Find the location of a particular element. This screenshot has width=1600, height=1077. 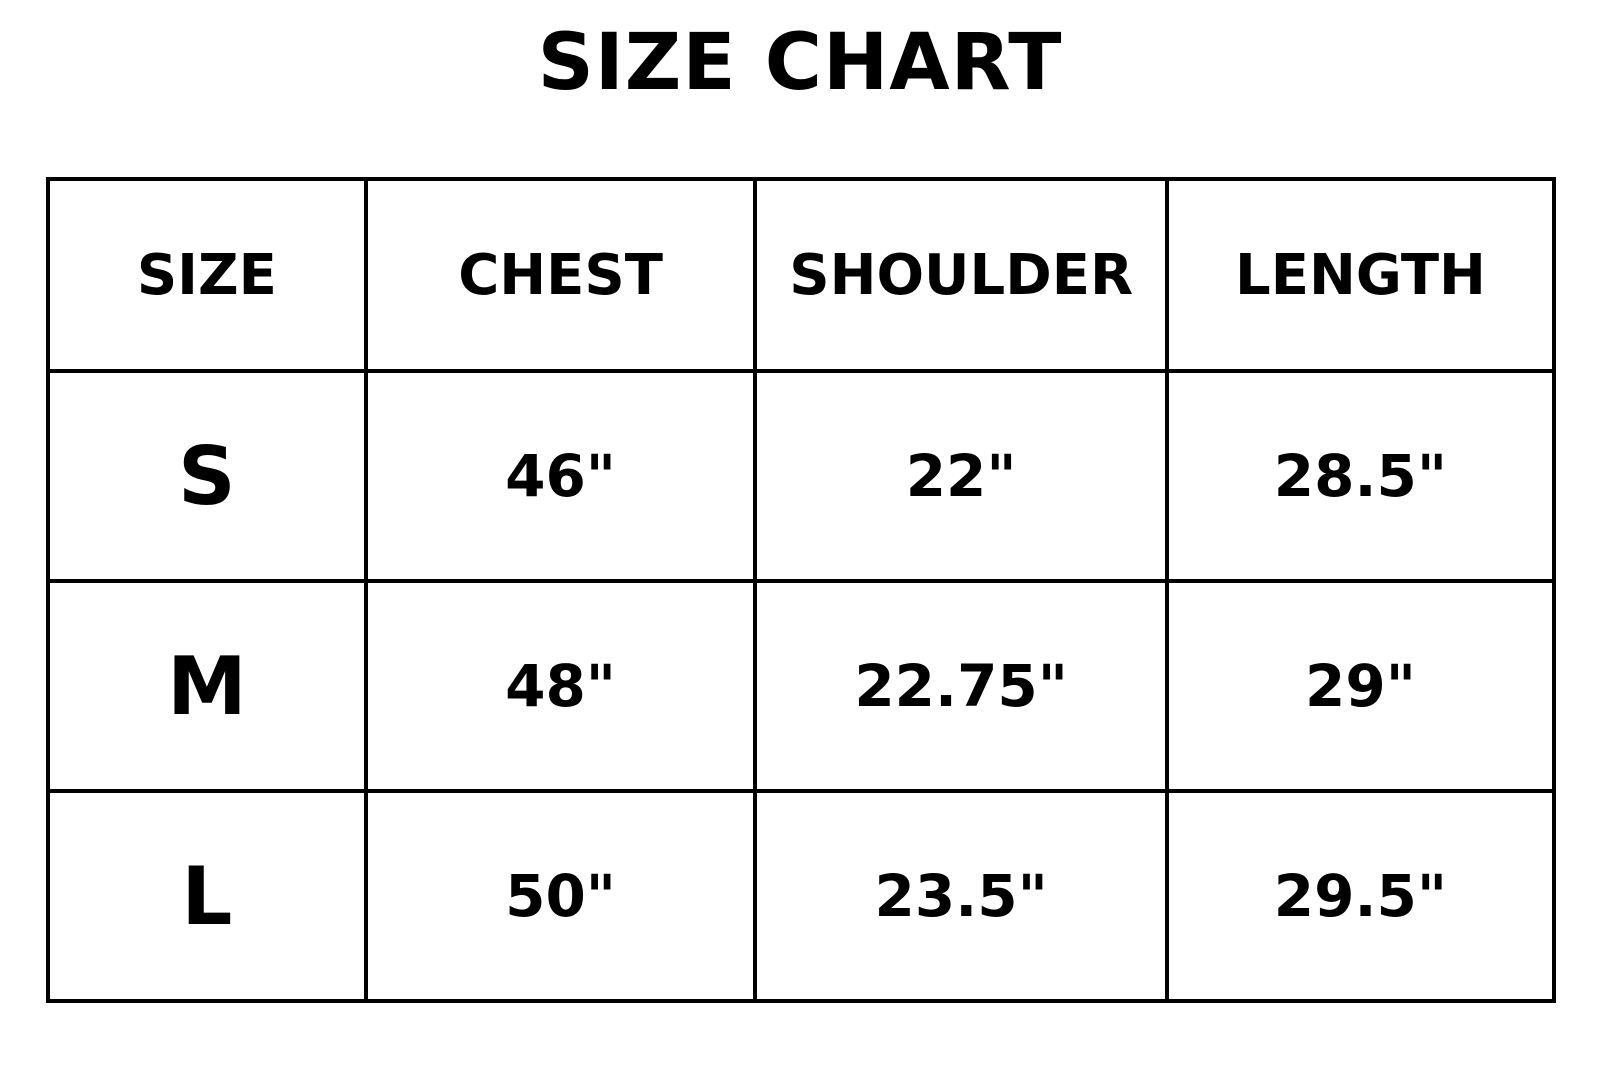

shoulder-cell: 23.5" is located at coordinates (961, 896).